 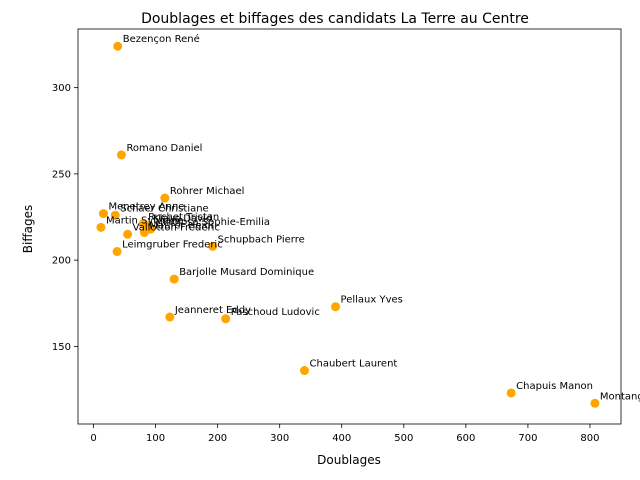 What do you see at coordinates (61, 347) in the screenshot?
I see `y-tick-label: 150` at bounding box center [61, 347].